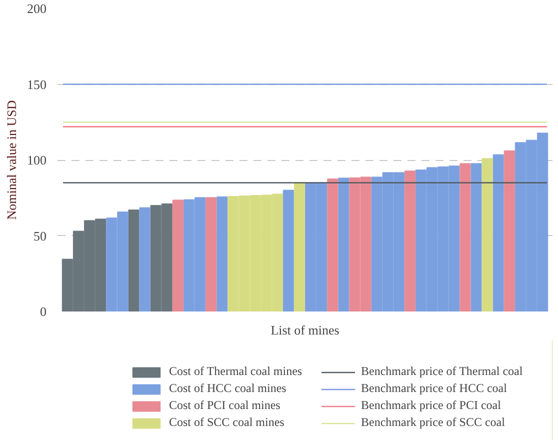  I want to click on y-tick-label: 150, so click(36, 84).